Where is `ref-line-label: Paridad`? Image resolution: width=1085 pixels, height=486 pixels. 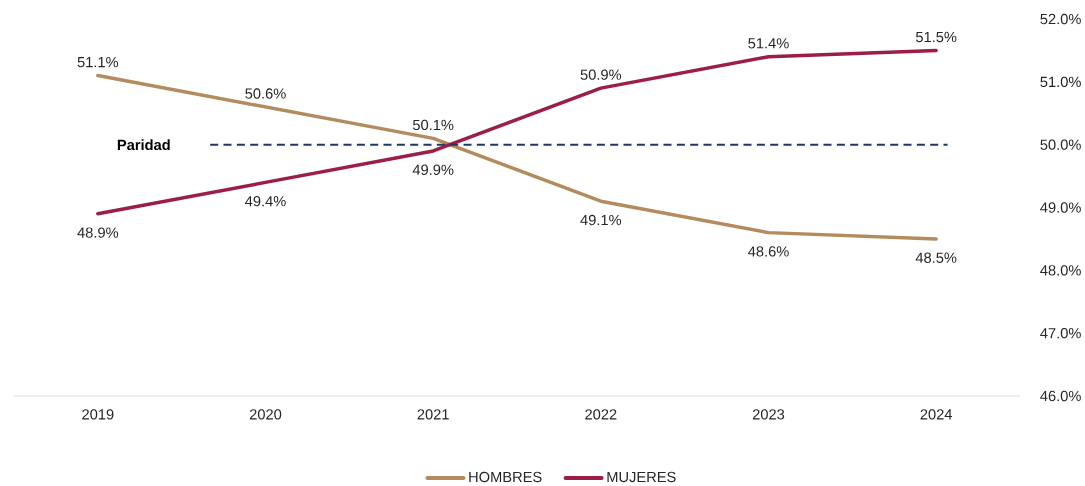
ref-line-label: Paridad is located at coordinates (143, 145).